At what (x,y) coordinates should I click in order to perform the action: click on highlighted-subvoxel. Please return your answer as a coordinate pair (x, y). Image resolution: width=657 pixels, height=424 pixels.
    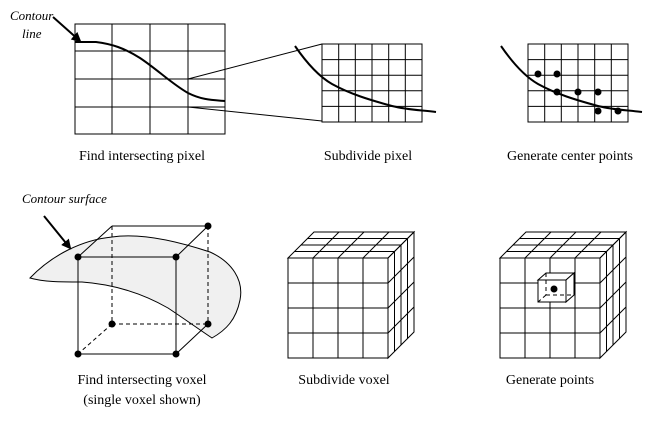
    Looking at the image, I should click on (556, 287).